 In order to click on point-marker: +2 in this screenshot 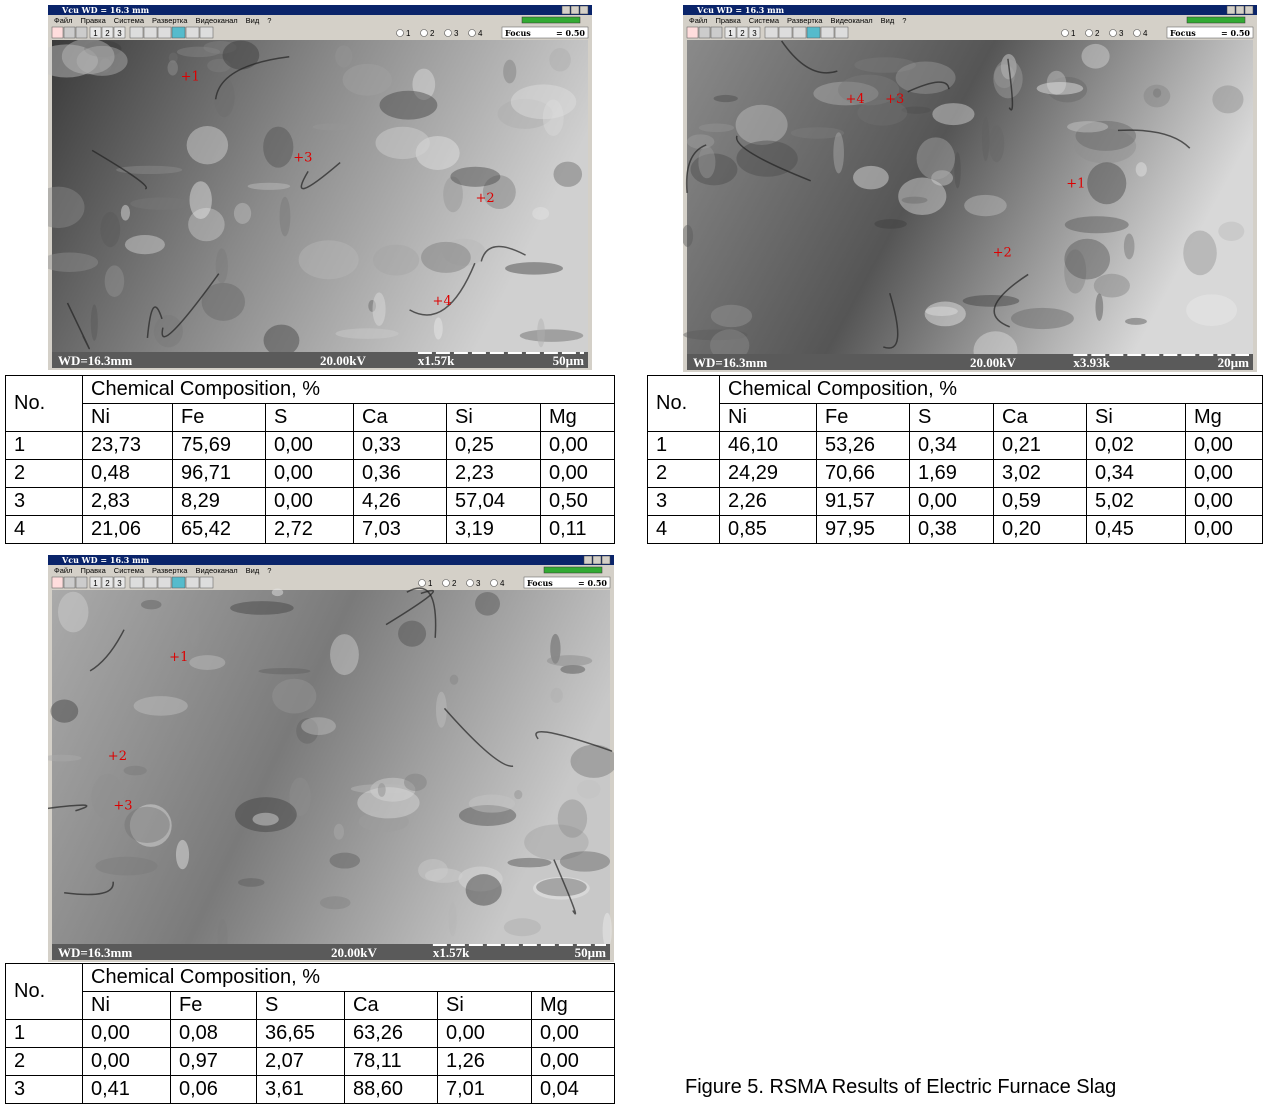, I will do `click(484, 198)`.